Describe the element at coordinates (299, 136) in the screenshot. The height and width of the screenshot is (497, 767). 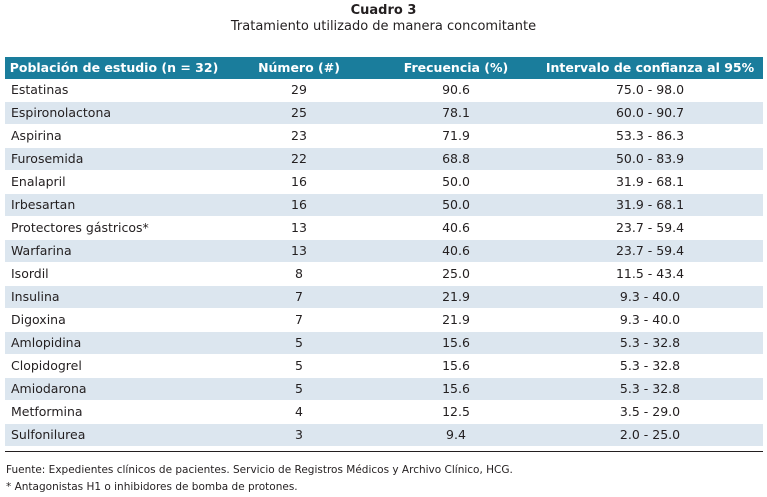
I see `cell-number: 23` at that location.